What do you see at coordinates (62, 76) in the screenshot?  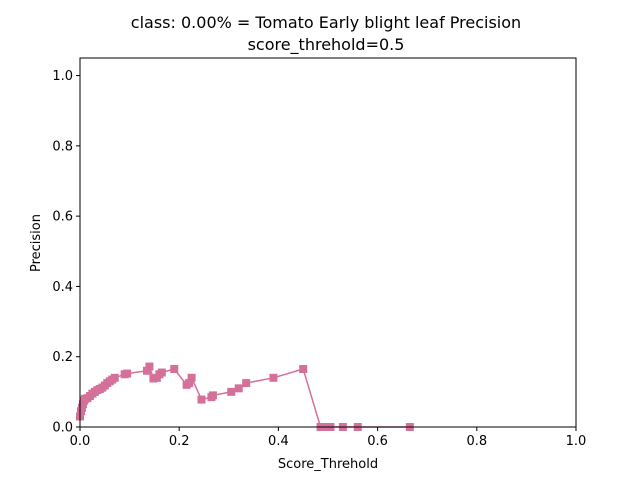 I see `y-tick-label: 1.0` at bounding box center [62, 76].